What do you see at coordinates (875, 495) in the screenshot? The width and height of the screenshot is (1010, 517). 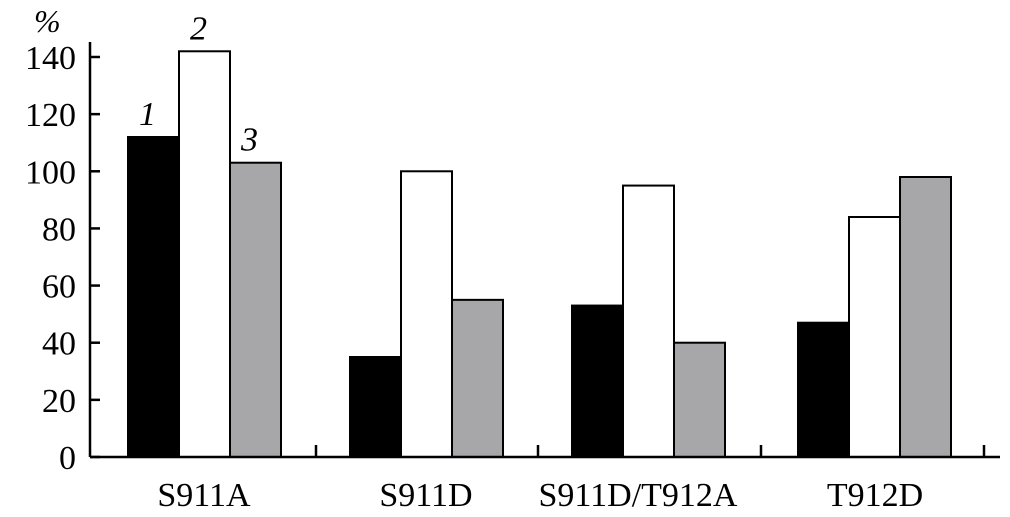 I see `category-label: T912D` at bounding box center [875, 495].